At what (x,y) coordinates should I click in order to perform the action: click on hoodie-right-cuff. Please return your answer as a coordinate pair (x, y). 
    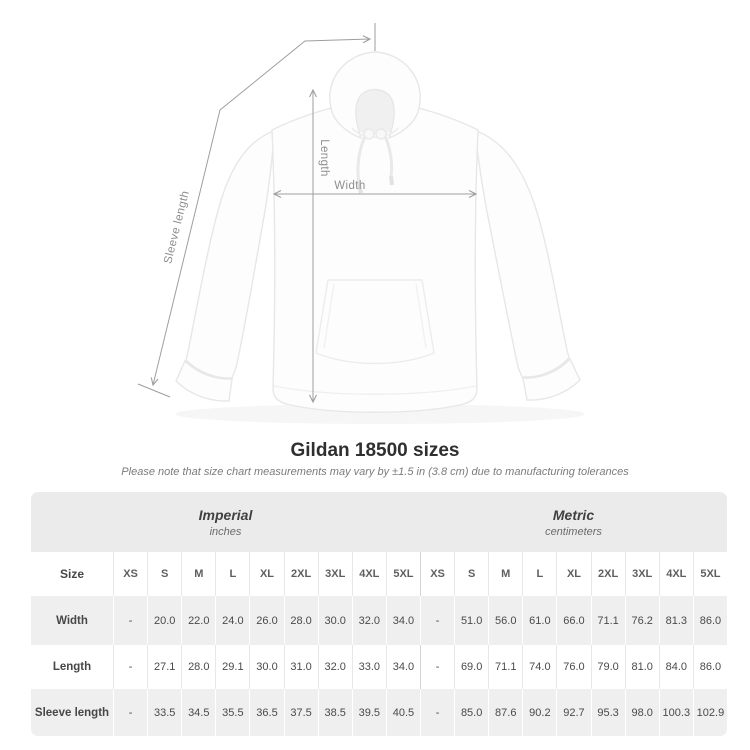
    Looking at the image, I should click on (551, 379).